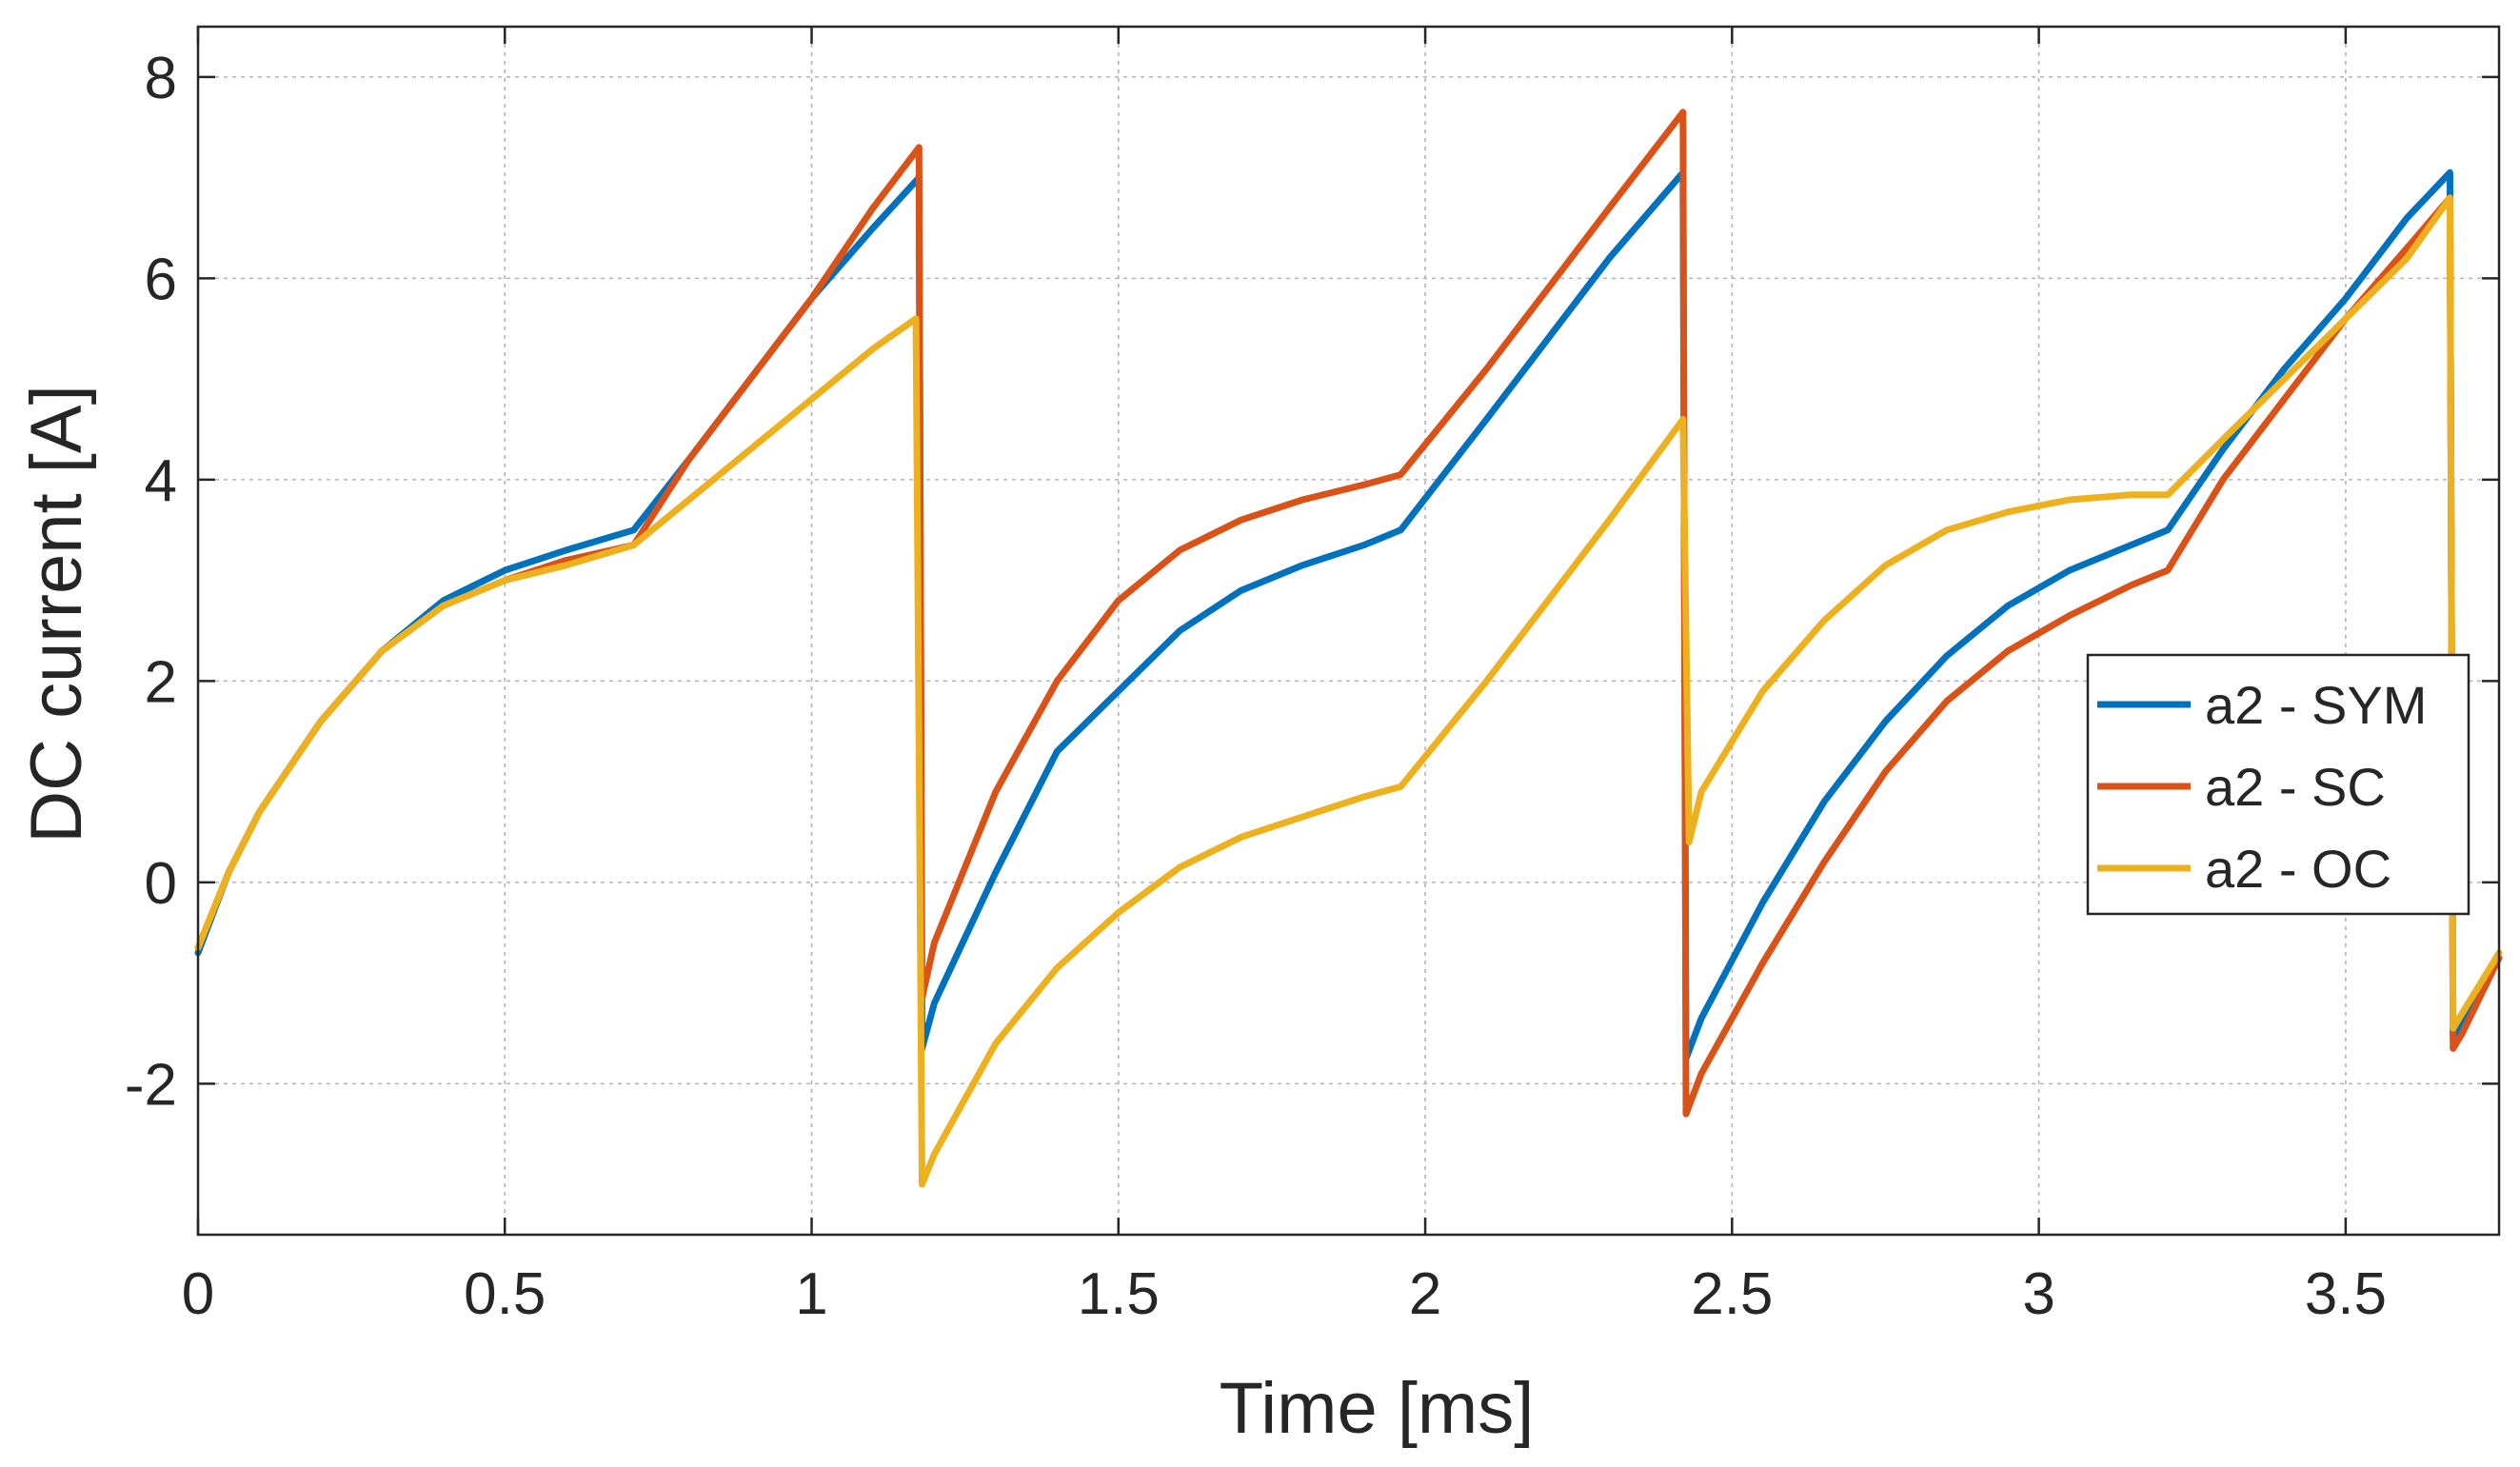 The image size is (2520, 1467). I want to click on legend-label: a2 - SYM, so click(2316, 705).